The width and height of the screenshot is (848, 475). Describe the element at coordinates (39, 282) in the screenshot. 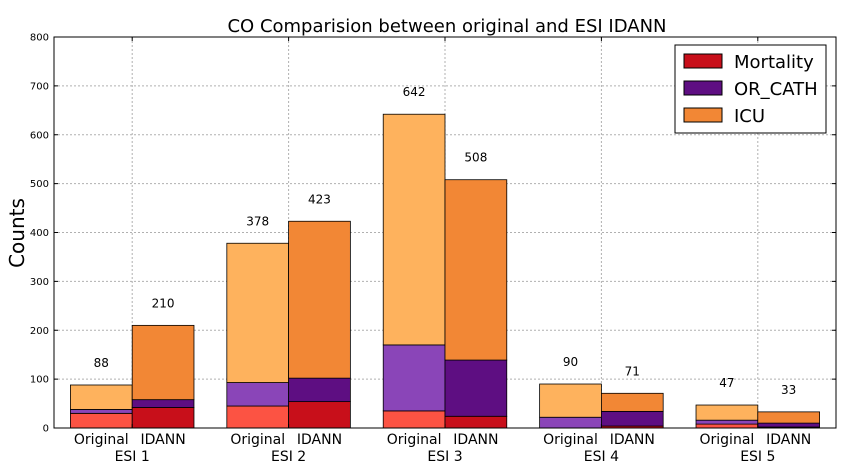

I see `y-tick-label: 300` at that location.